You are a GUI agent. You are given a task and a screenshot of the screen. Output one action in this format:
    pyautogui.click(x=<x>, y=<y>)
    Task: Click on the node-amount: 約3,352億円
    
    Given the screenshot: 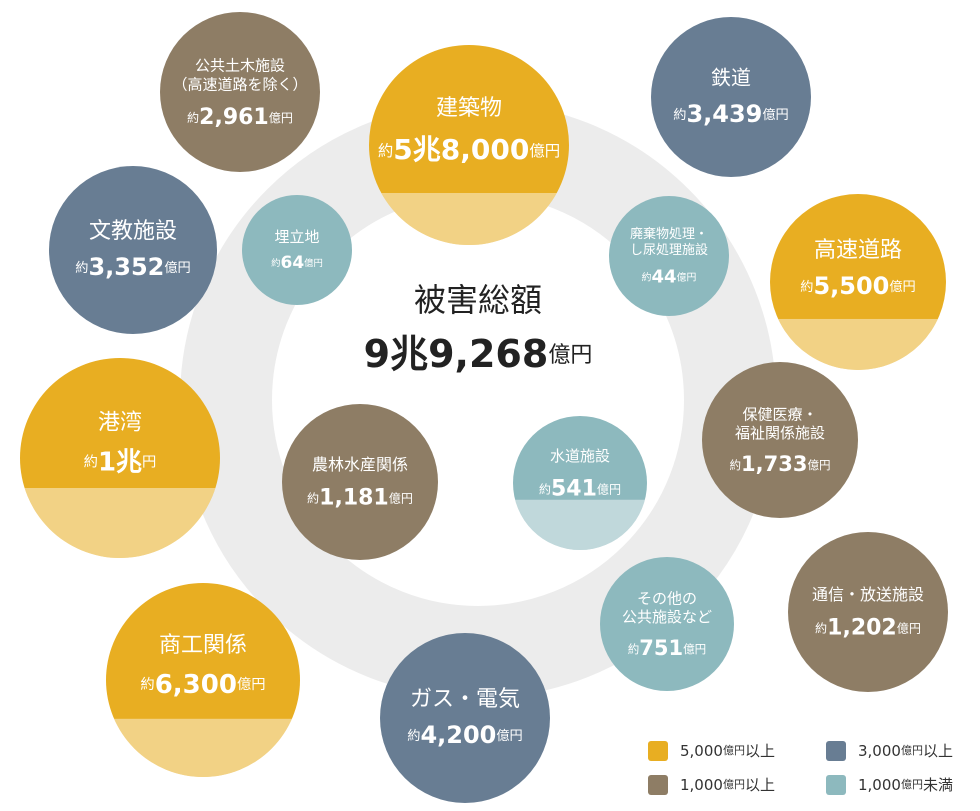 What is the action you would take?
    pyautogui.click(x=132, y=267)
    